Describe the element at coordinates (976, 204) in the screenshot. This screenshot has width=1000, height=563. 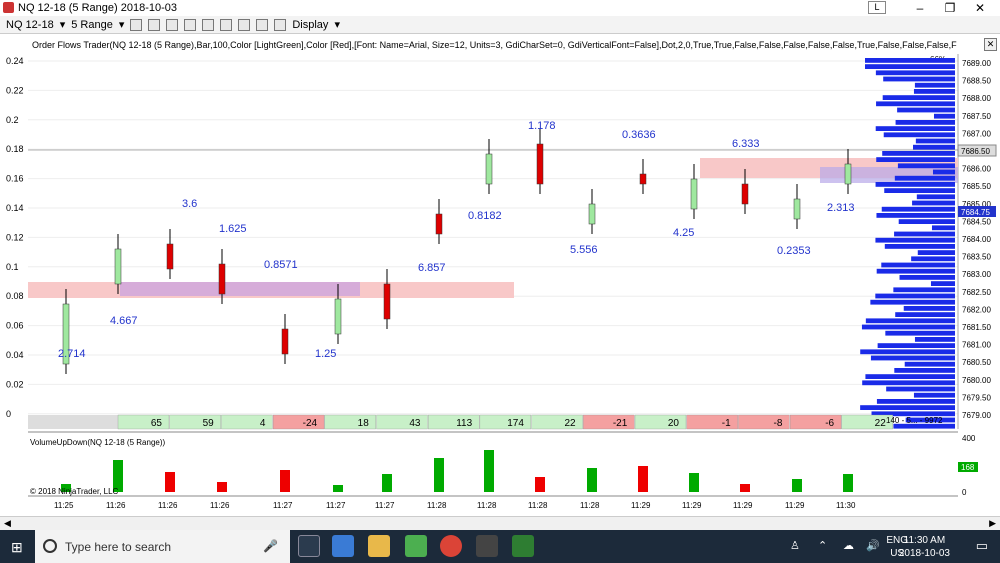
I see `price-axis-tick: 7685.00` at that location.